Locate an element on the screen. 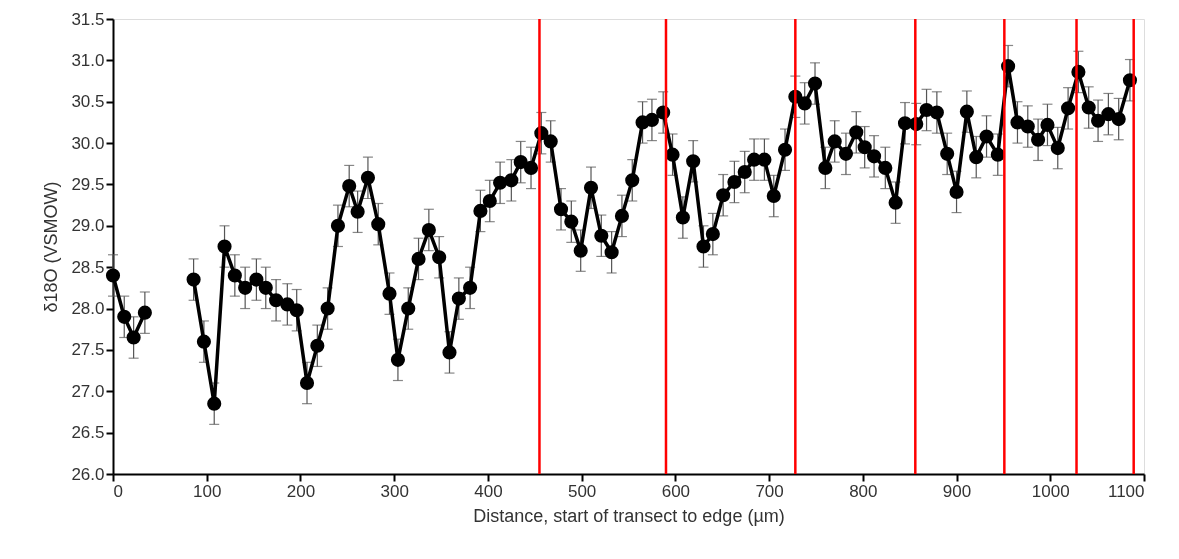 The width and height of the screenshot is (1179, 559). y-tick-label: 27.0 is located at coordinates (88, 391).